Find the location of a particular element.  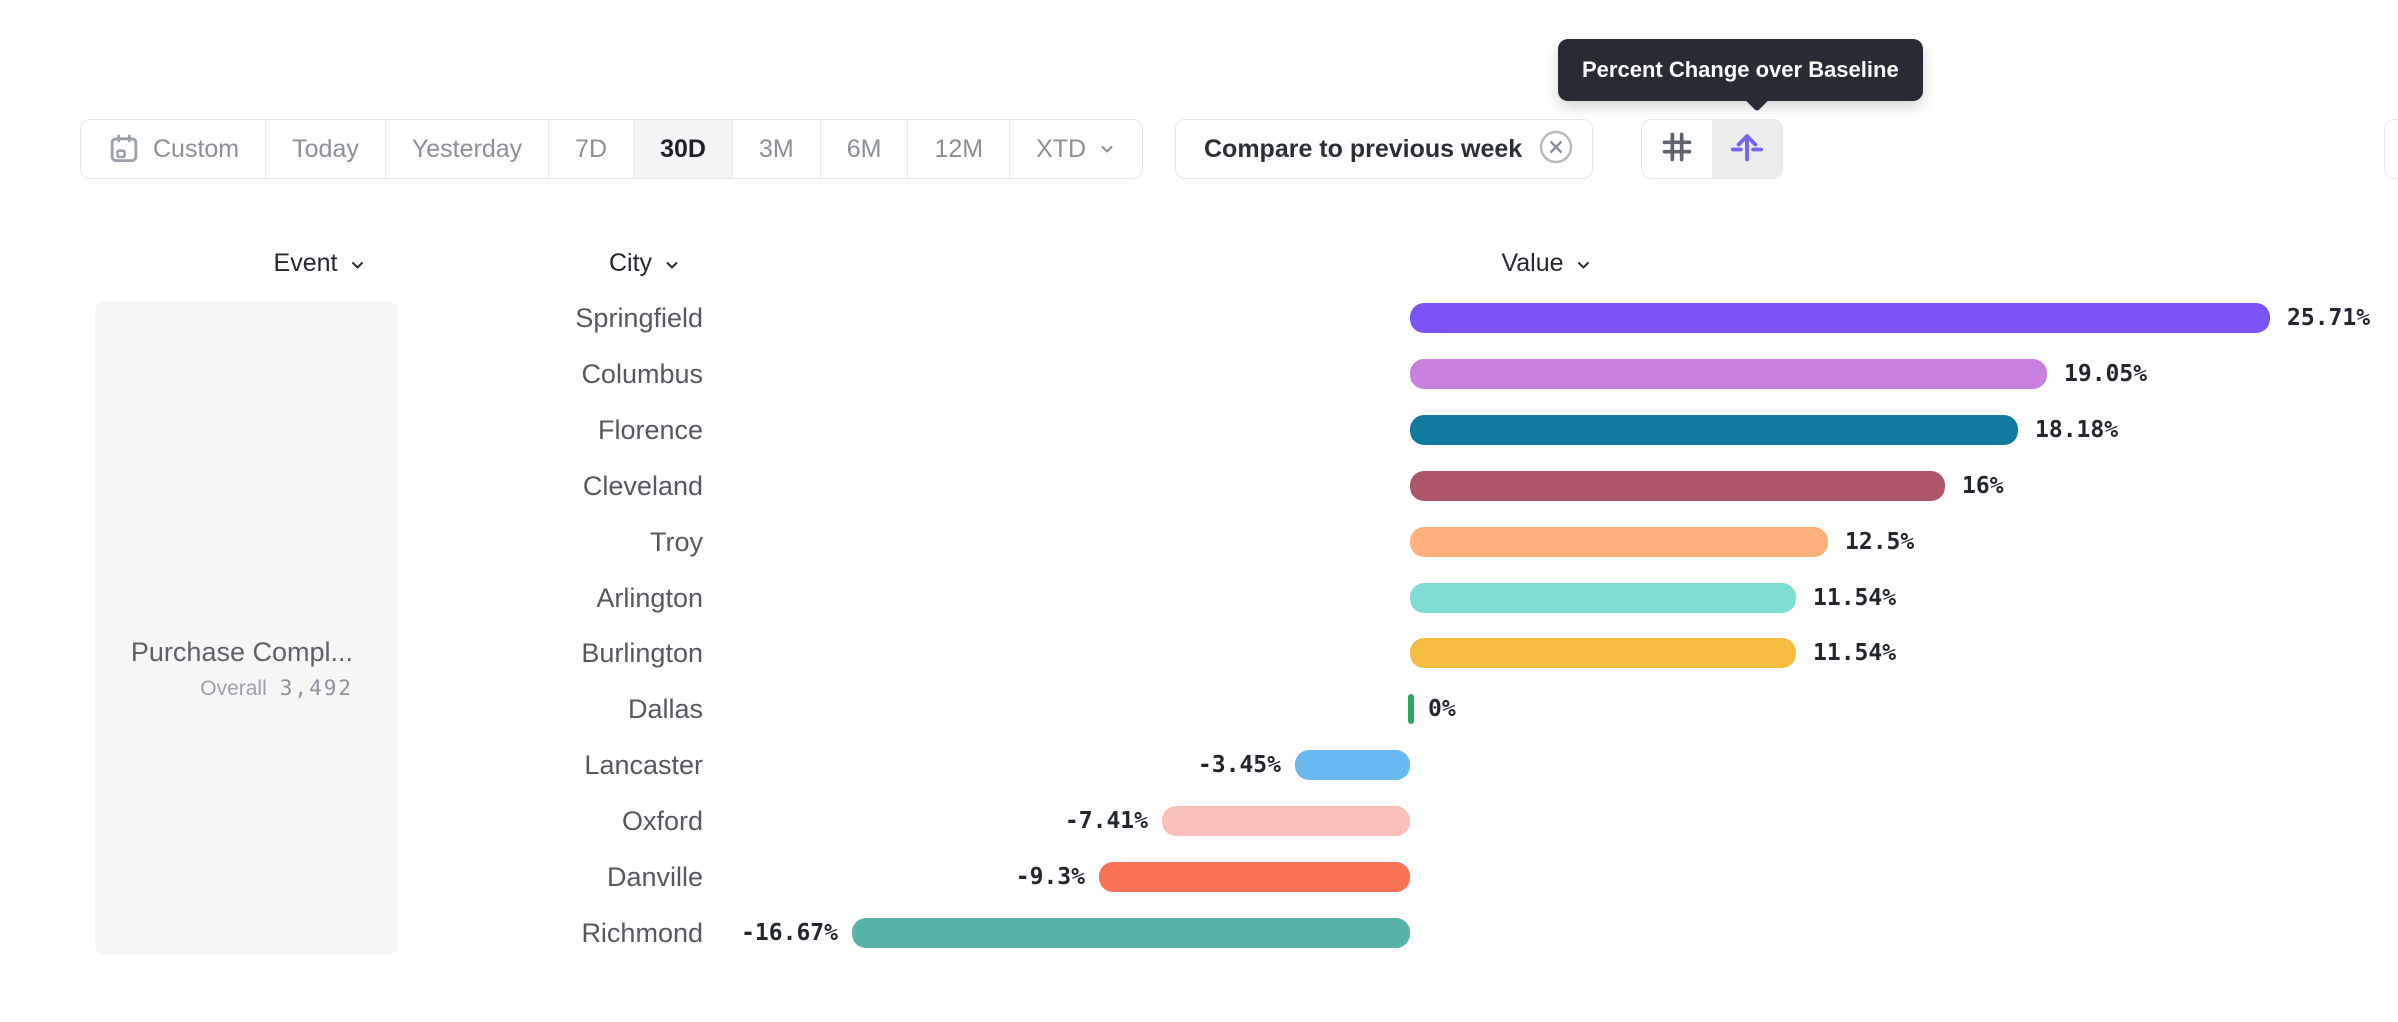

percent-change-baseline-button is located at coordinates (1747, 149).